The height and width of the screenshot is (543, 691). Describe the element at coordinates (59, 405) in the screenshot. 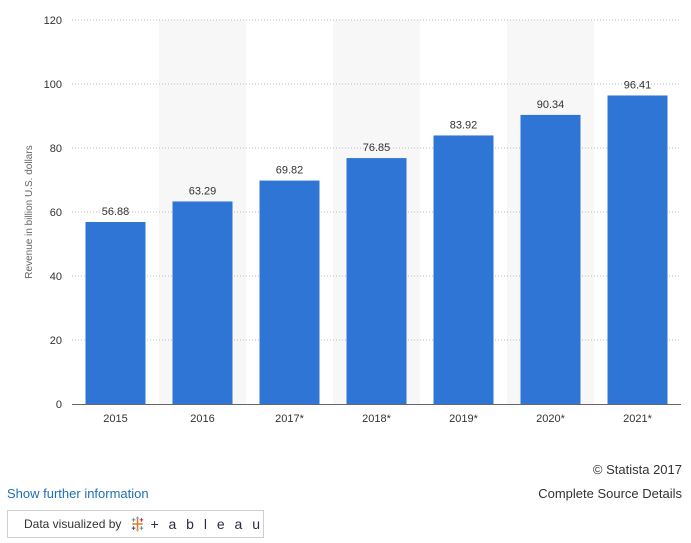

I see `y-tick-label: 0` at that location.